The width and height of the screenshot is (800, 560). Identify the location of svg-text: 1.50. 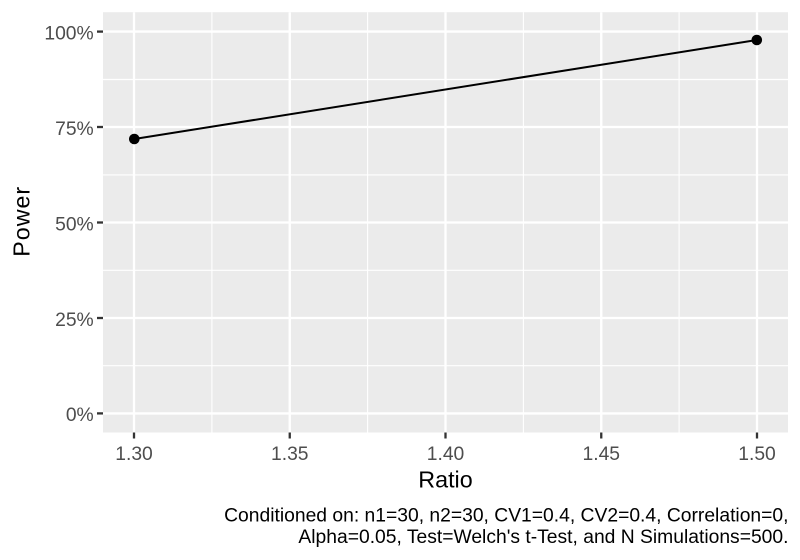
(757, 454).